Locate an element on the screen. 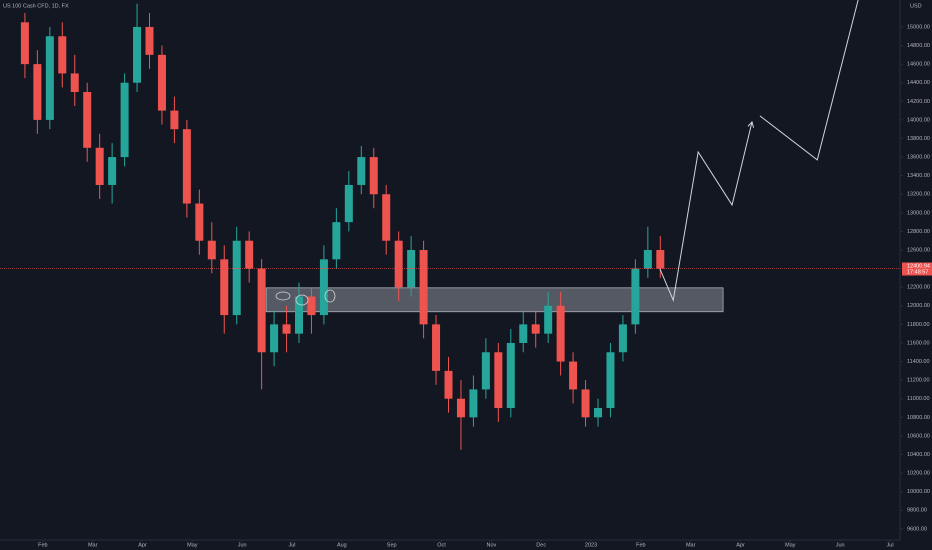  y-tick-label: 12000.00 is located at coordinates (918, 306).